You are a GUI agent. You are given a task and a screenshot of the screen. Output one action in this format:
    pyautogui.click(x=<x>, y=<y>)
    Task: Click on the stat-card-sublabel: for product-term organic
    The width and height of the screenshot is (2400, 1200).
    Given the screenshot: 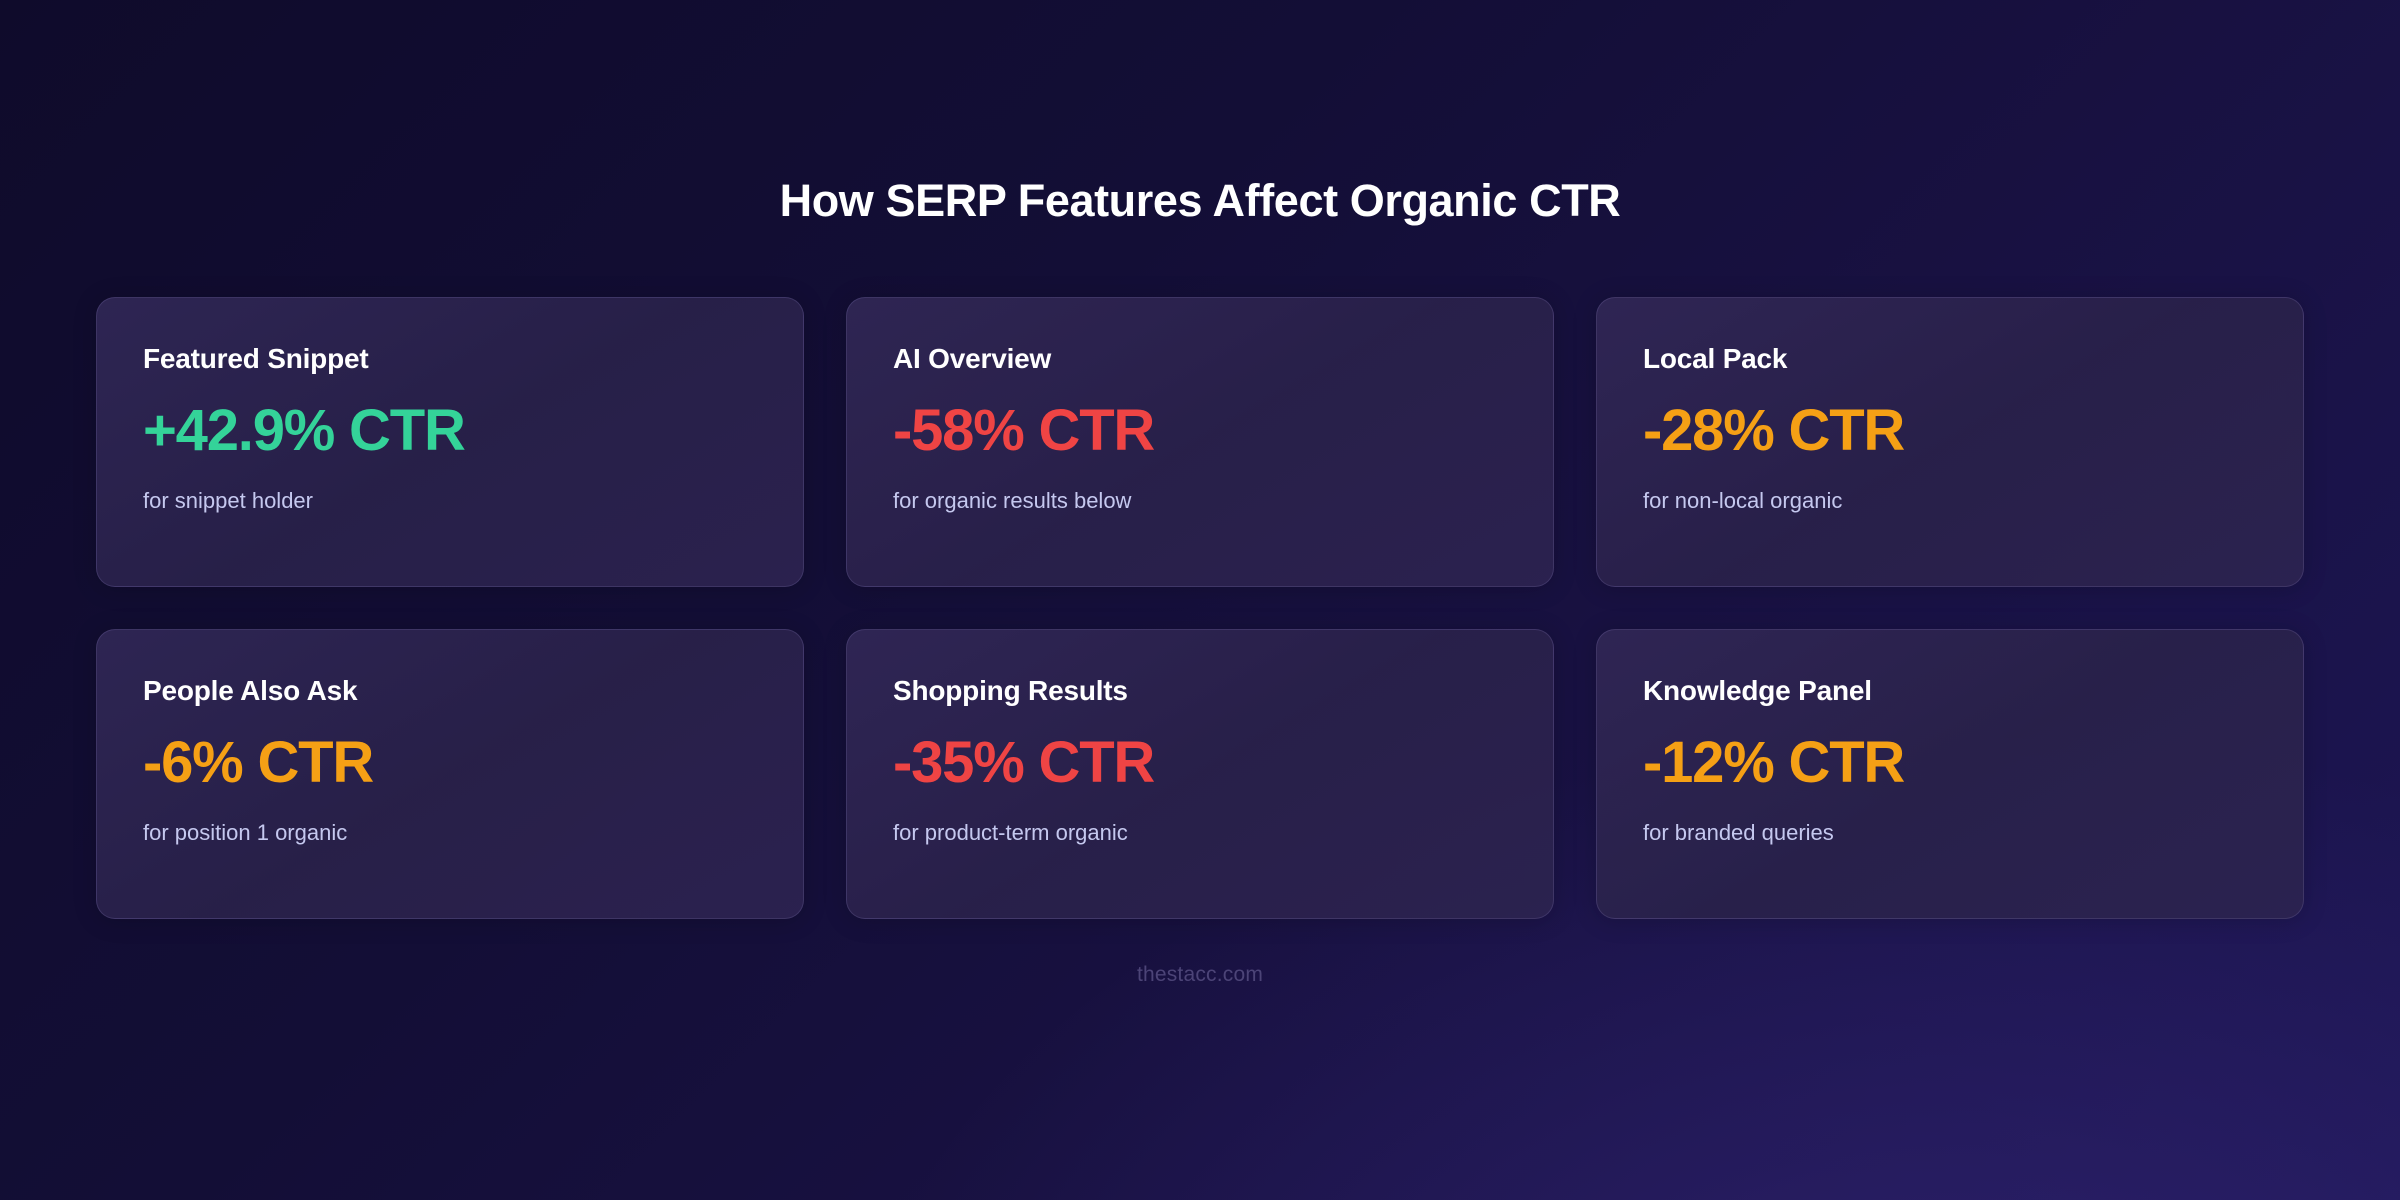 What is the action you would take?
    pyautogui.click(x=1010, y=832)
    